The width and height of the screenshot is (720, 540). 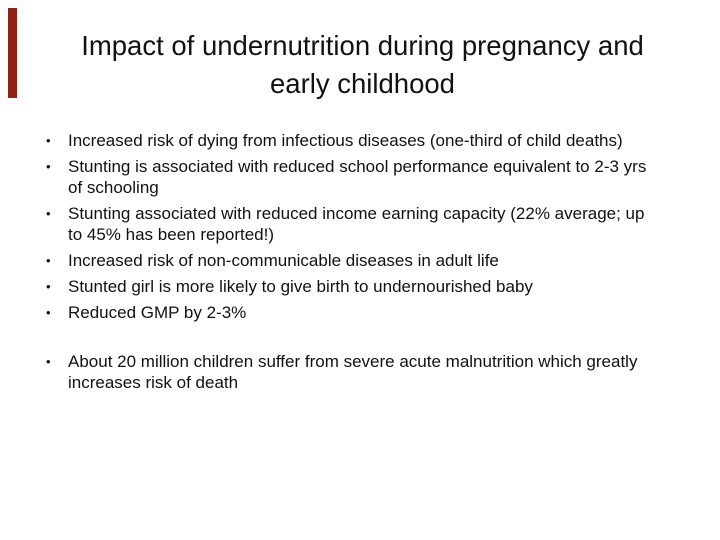 I want to click on bullet-text: Reduced GMP by 2-3%, so click(x=157, y=312).